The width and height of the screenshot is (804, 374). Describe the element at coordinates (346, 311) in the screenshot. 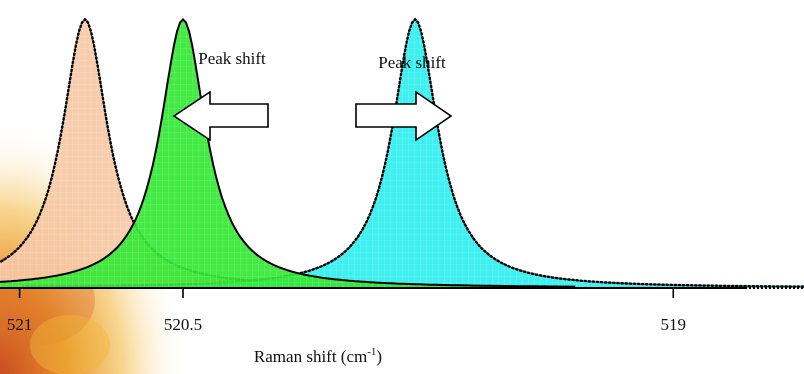

I see `x-axis-ticks: 521 520.5 519` at that location.